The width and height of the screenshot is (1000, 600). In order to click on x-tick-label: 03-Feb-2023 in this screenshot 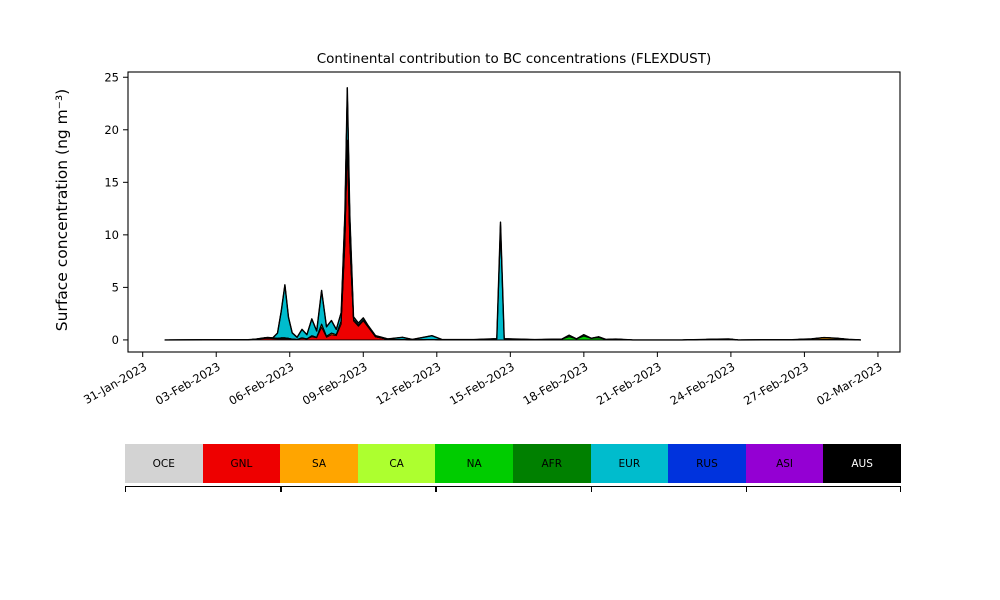, I will do `click(188, 383)`.